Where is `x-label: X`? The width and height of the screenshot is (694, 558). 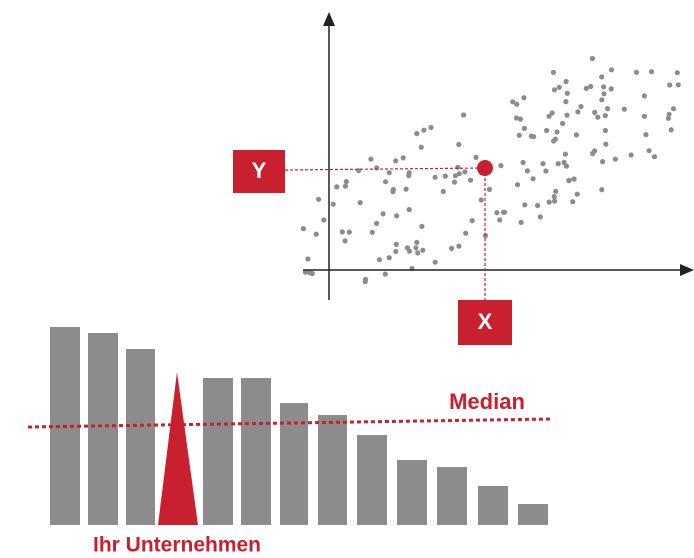 x-label: X is located at coordinates (485, 321).